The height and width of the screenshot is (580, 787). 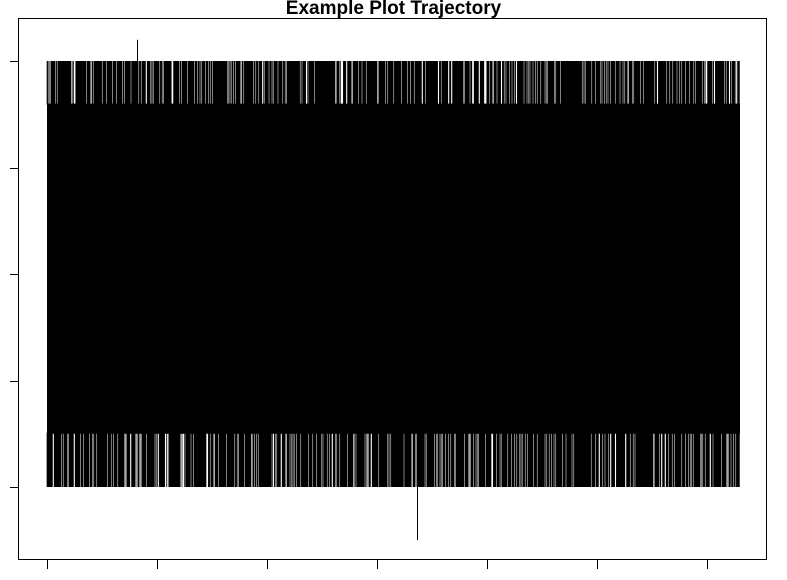 I want to click on trace-lower-band, so click(x=393, y=459).